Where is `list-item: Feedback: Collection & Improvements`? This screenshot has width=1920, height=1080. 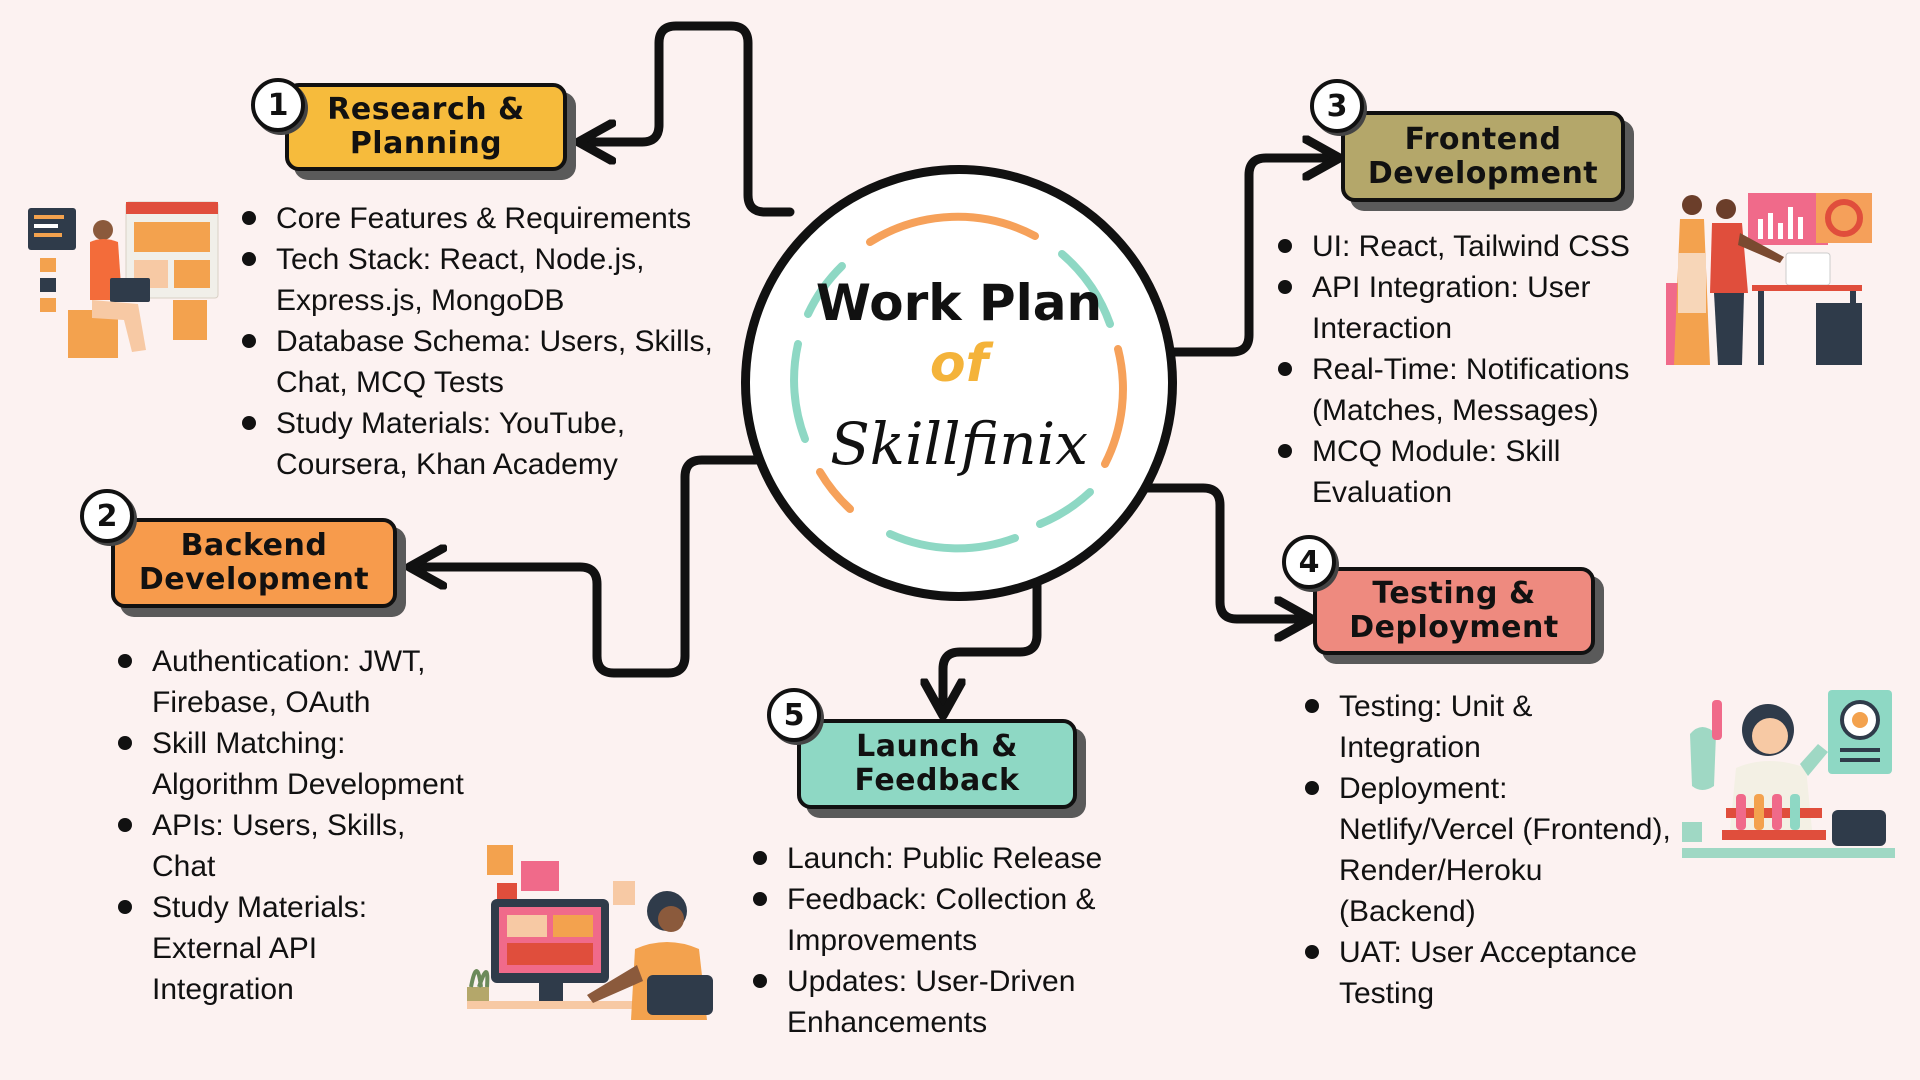 list-item: Feedback: Collection & Improvements is located at coordinates (951, 920).